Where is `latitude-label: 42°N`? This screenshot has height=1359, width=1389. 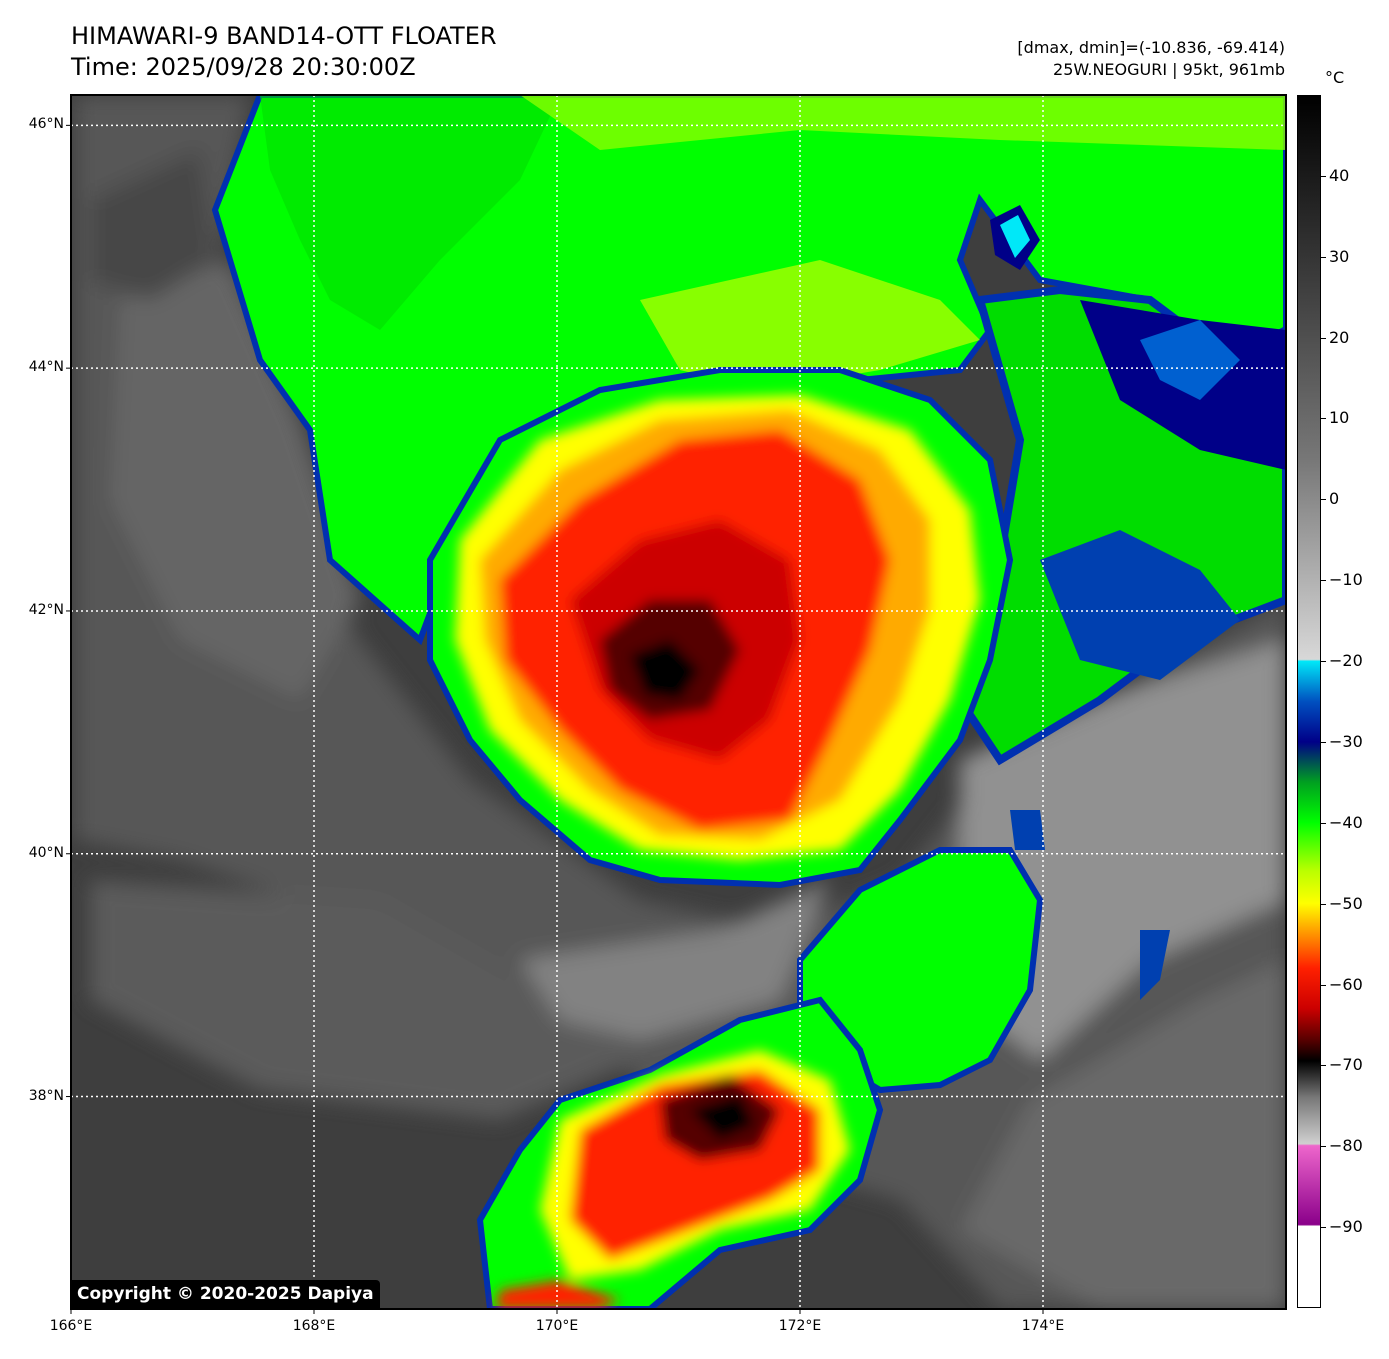 latitude-label: 42°N is located at coordinates (46, 609).